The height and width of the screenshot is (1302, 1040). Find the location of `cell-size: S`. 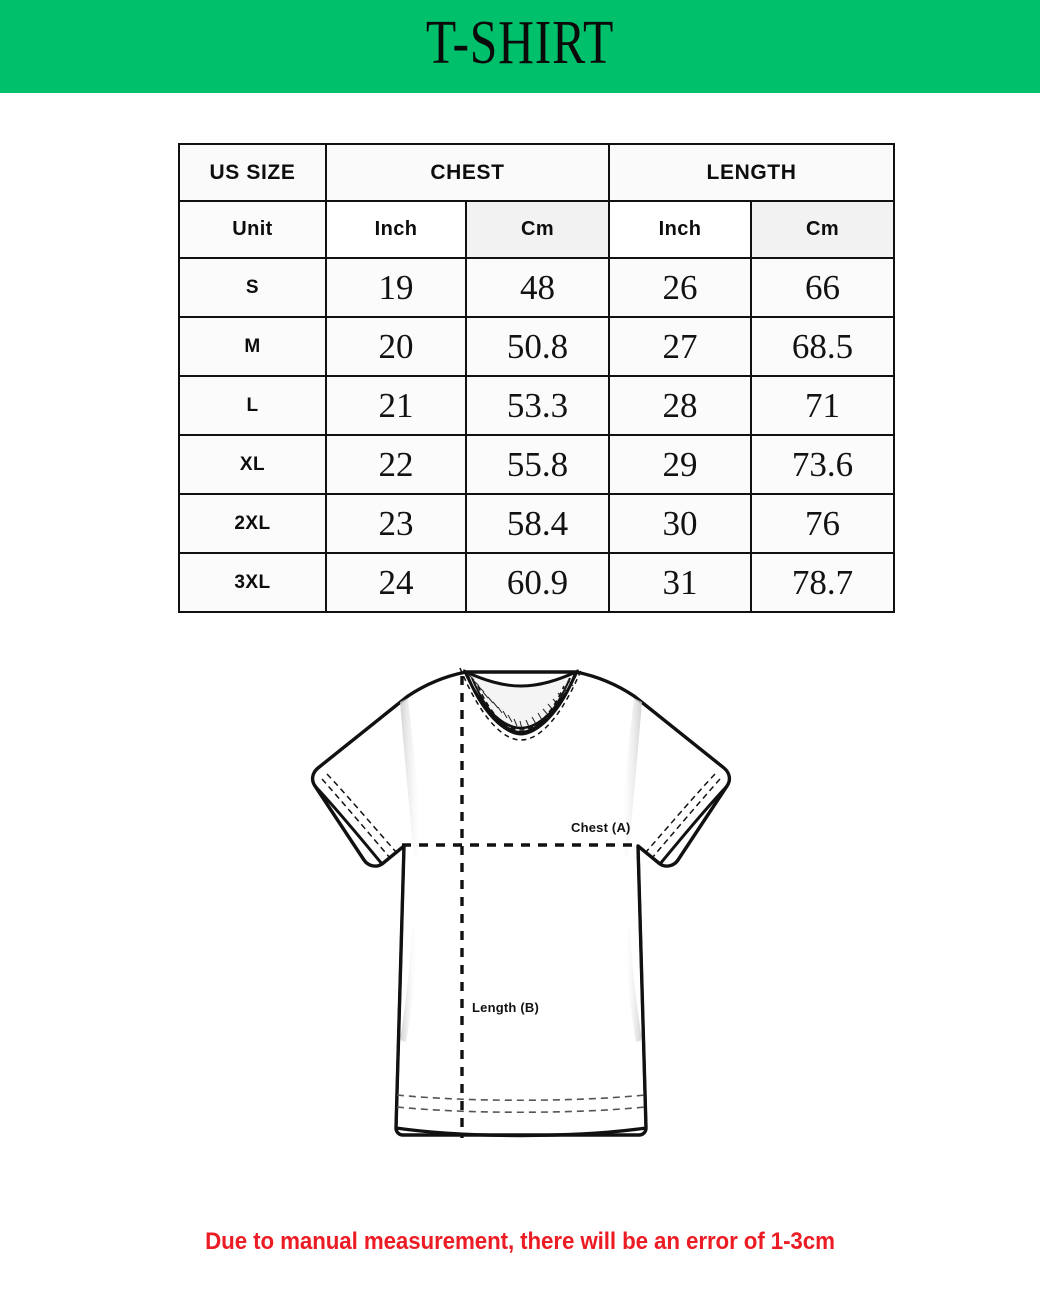

cell-size: S is located at coordinates (252, 287).